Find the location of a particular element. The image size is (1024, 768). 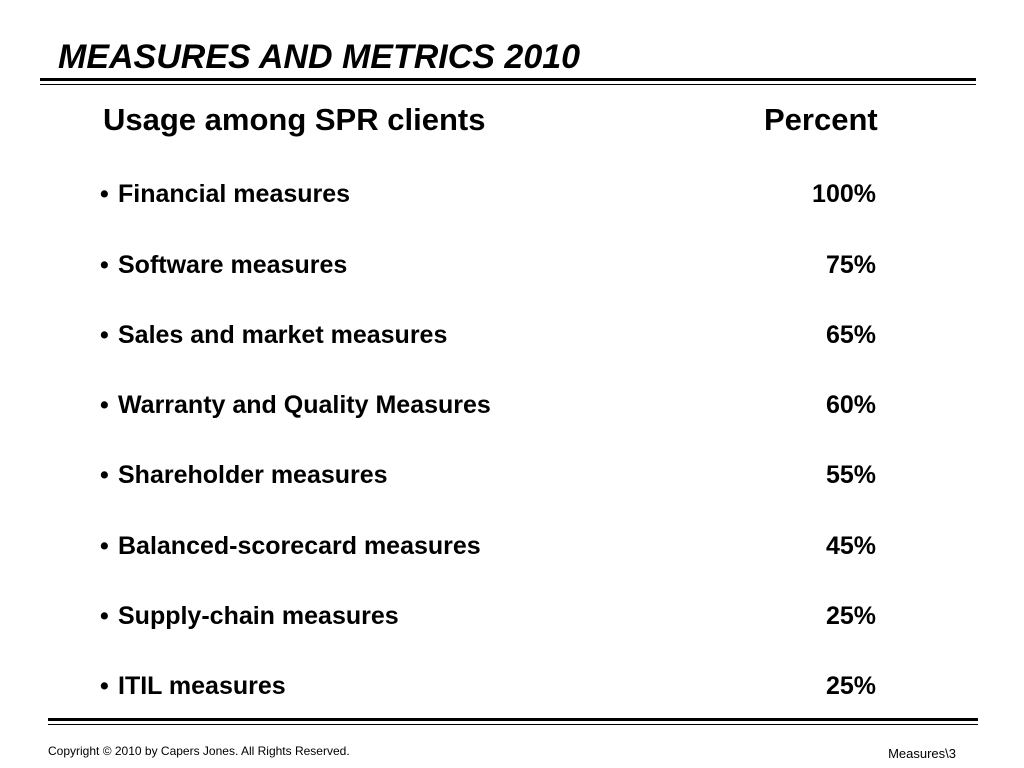

list-item: • ITIL measures 25% is located at coordinates (490, 688).